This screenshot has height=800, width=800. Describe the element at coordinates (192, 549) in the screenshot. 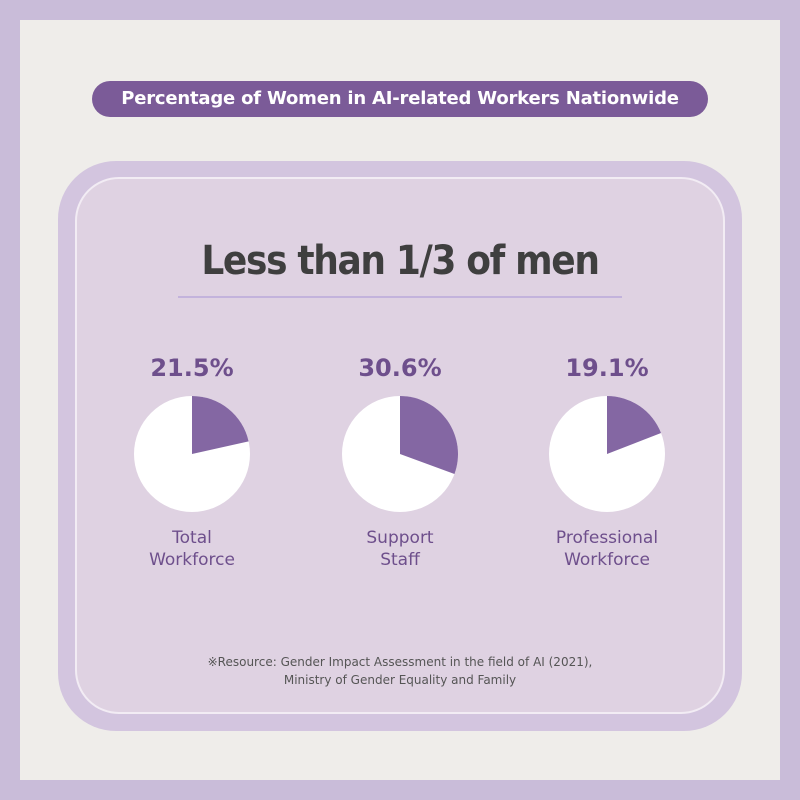

I see `pie-category-label: Total Workforce` at that location.